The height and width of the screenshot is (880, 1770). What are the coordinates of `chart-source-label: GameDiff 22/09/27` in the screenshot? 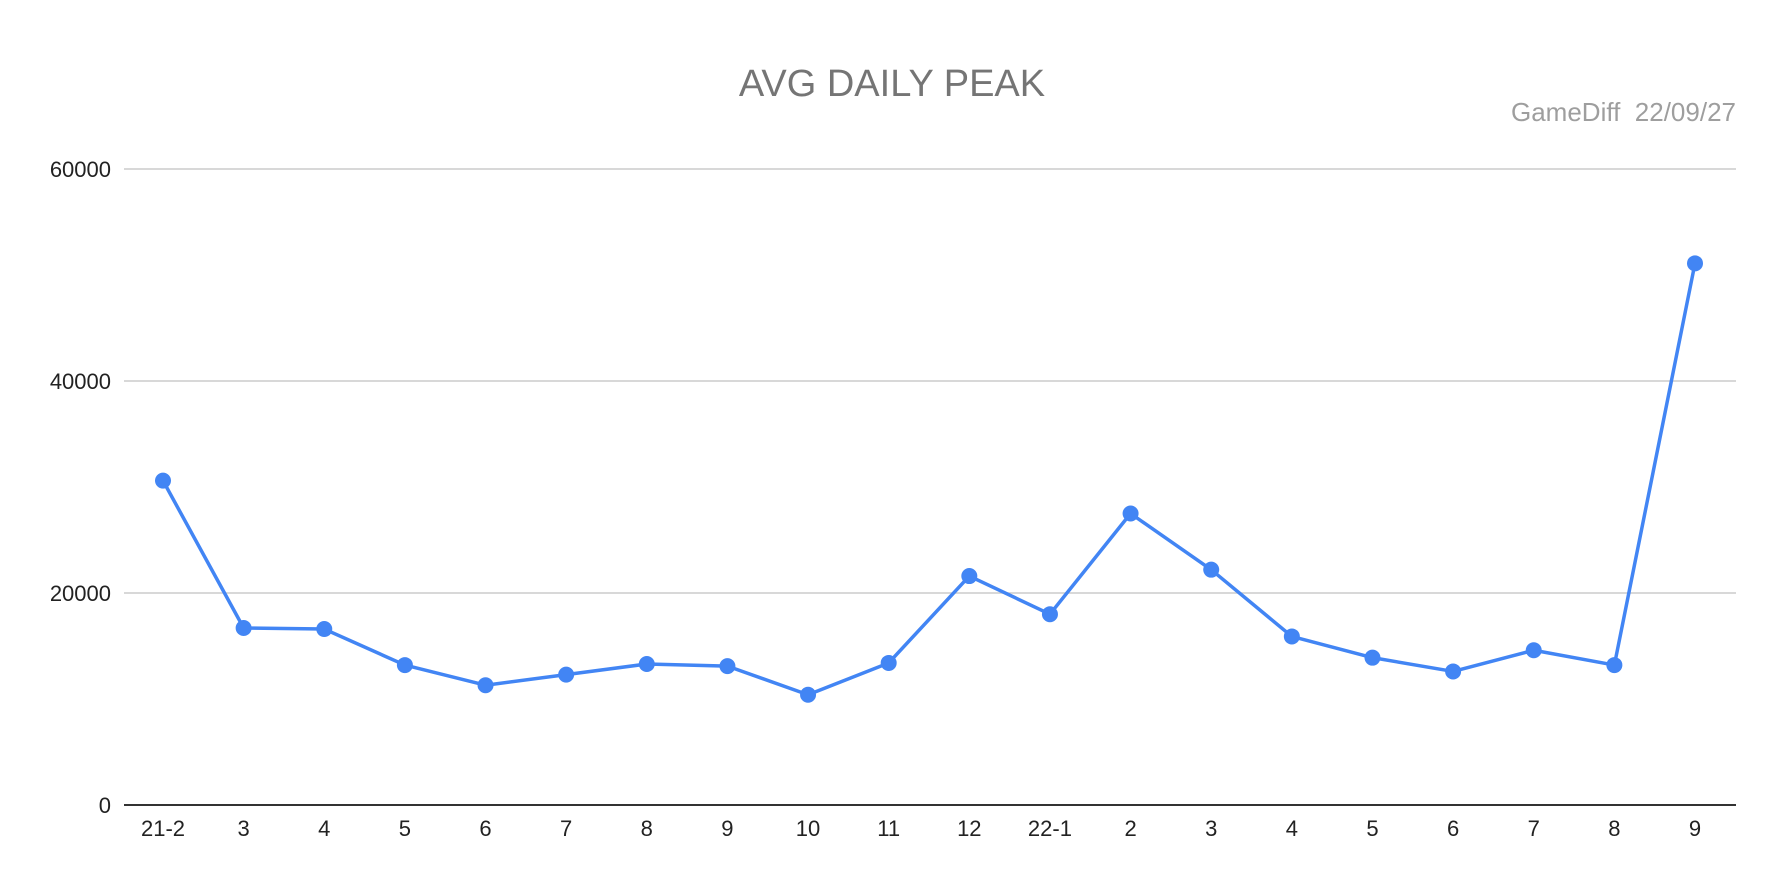 It's located at (1623, 112).